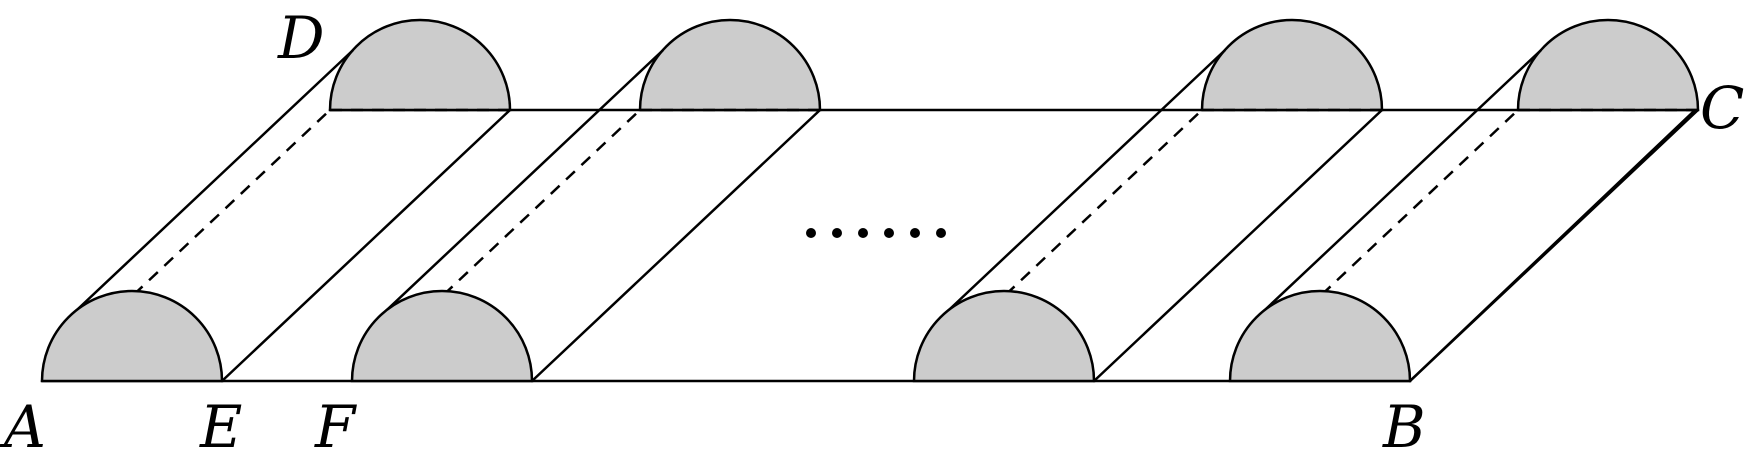  What do you see at coordinates (335, 423) in the screenshot?
I see `label-f: F` at bounding box center [335, 423].